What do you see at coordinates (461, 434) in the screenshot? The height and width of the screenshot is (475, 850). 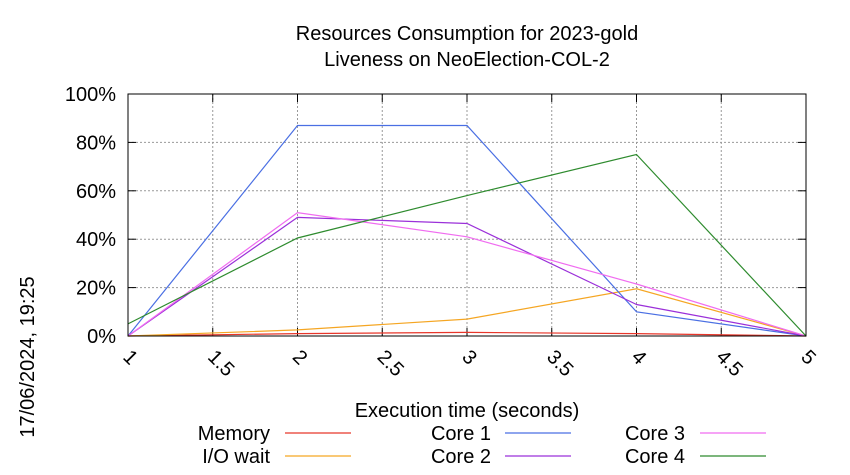 I see `legend-label: Core 1` at bounding box center [461, 434].